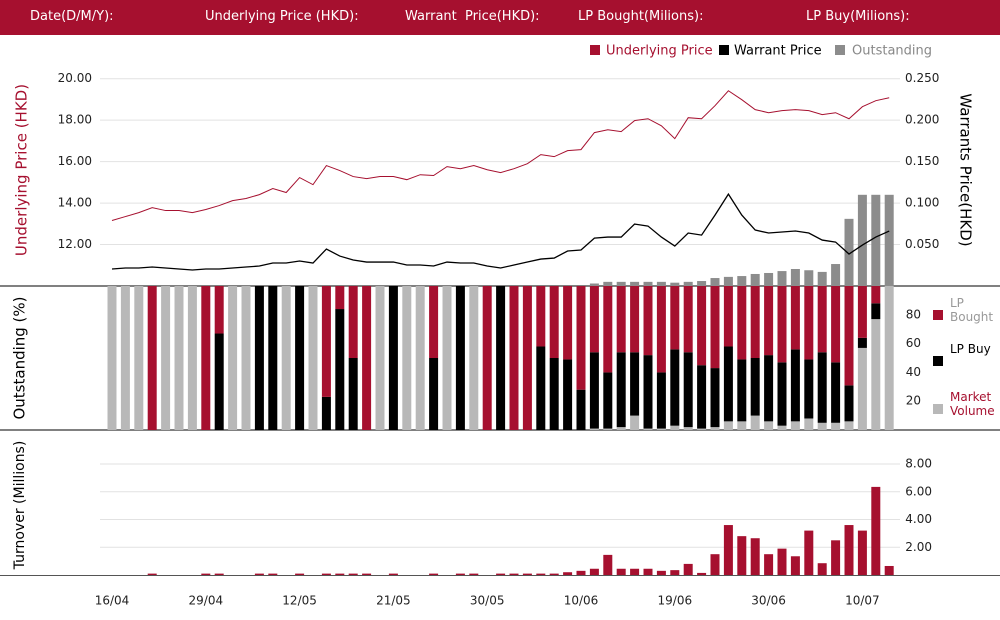 The width and height of the screenshot is (1000, 620). I want to click on y2-axis-title: Warrants Price(HKD), so click(966, 169).